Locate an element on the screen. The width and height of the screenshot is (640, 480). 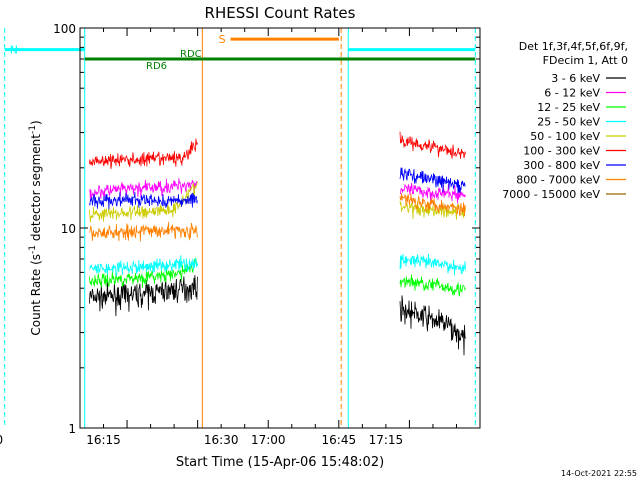
y-axis-label-end: ) is located at coordinates (36, 122).